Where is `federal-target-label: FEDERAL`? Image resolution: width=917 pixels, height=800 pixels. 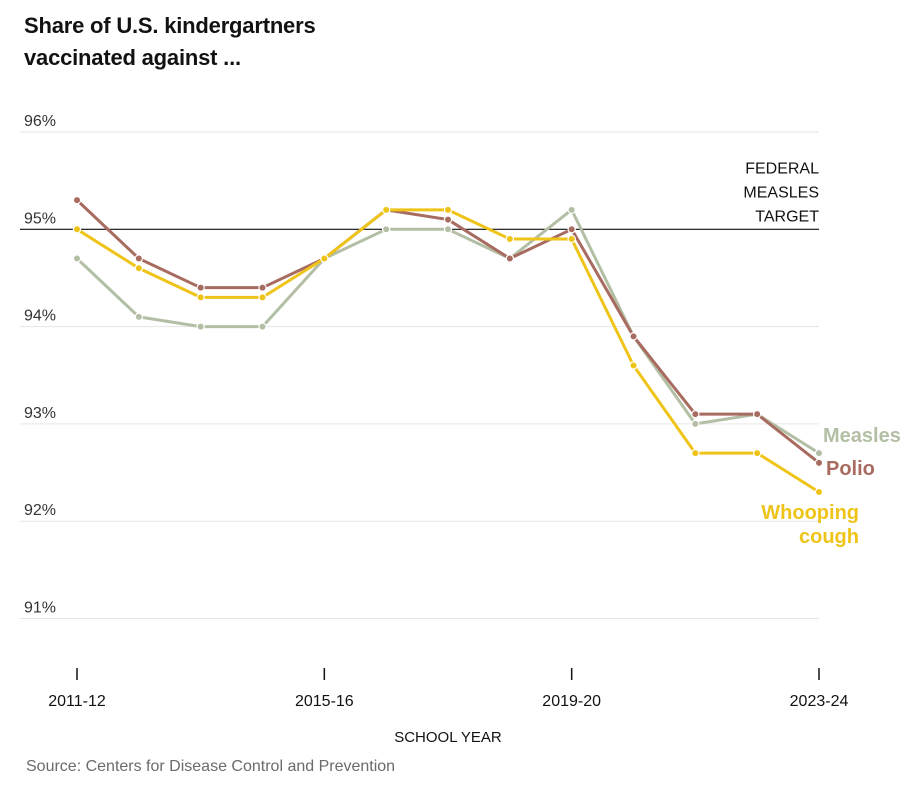
federal-target-label: FEDERAL is located at coordinates (782, 168).